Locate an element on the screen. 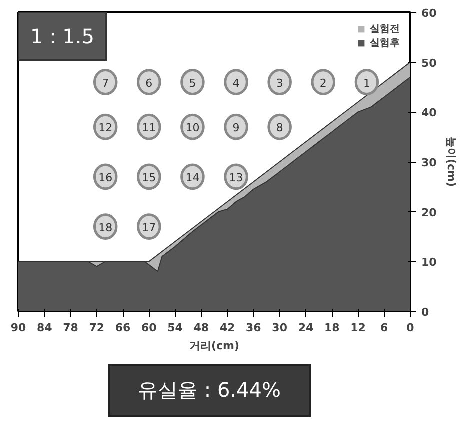 The height and width of the screenshot is (426, 472). x-tick-label: 6 is located at coordinates (384, 328).